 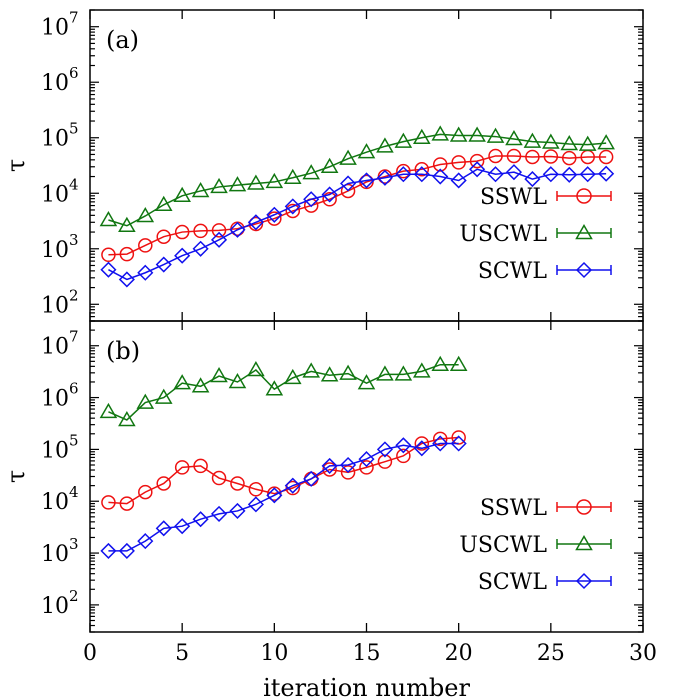 I want to click on y-tick-exponent: 5, so click(x=74, y=440).